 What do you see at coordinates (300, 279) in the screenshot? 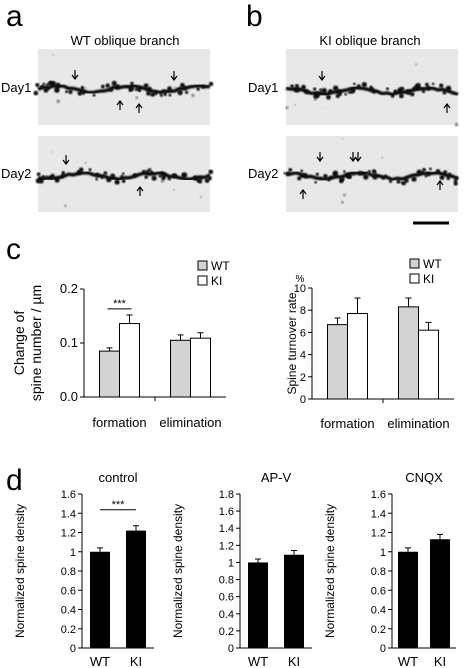
I see `unit-label: %` at bounding box center [300, 279].